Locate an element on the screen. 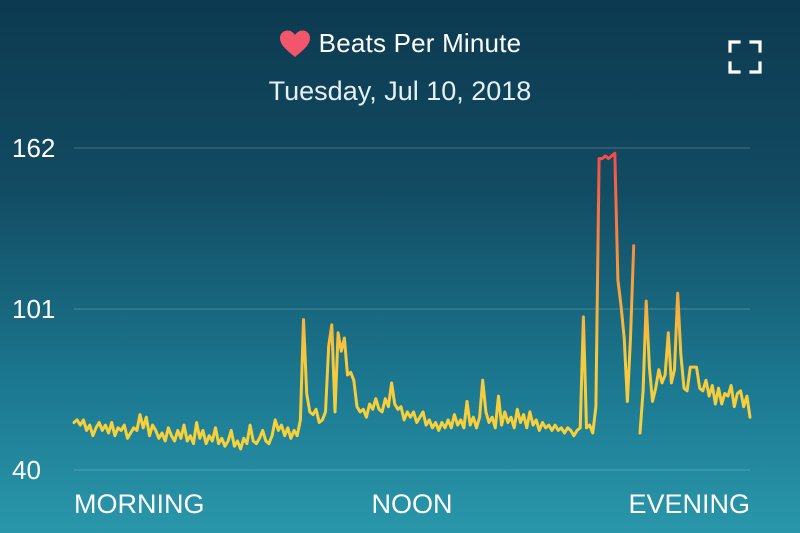 The image size is (800, 533). y-tick-label: 101 is located at coordinates (33, 309).